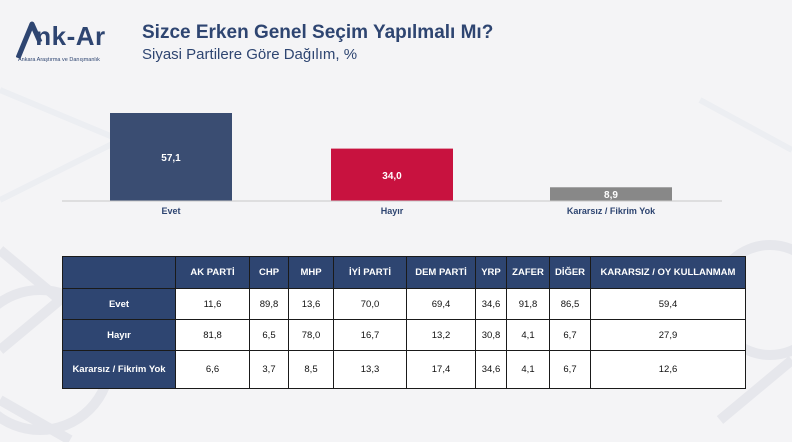  I want to click on column-header: CHP, so click(269, 272).